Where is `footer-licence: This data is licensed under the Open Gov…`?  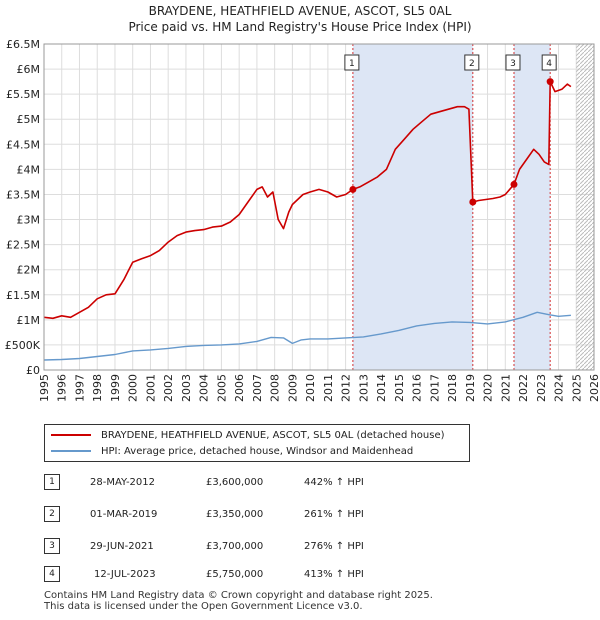 footer-licence: This data is licensed under the Open Gov… is located at coordinates (203, 606).